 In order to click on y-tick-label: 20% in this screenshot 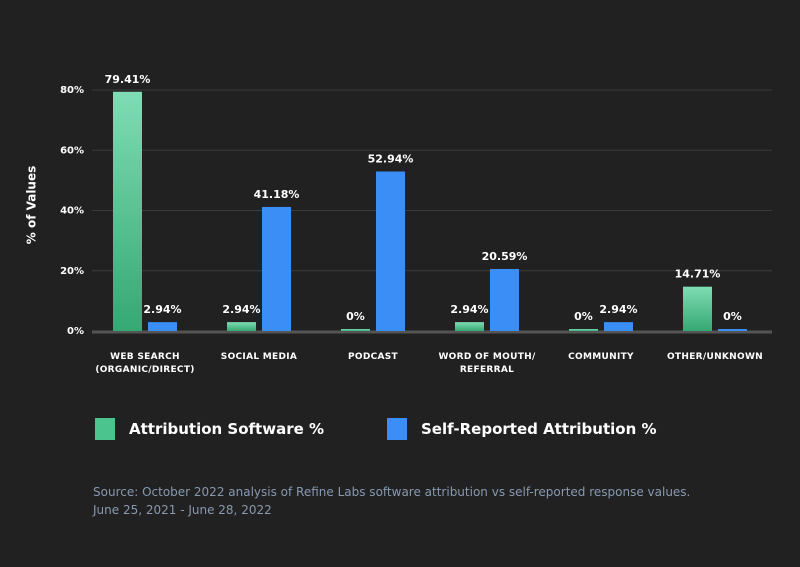, I will do `click(72, 271)`.